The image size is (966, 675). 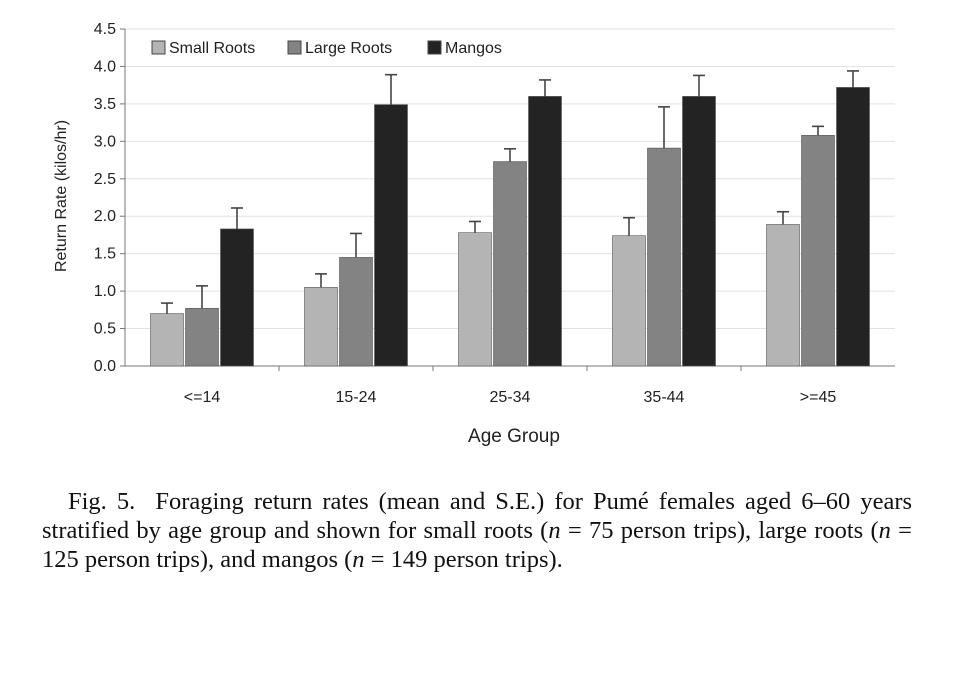 I want to click on caption-n-symbol-1: n, so click(x=554, y=530).